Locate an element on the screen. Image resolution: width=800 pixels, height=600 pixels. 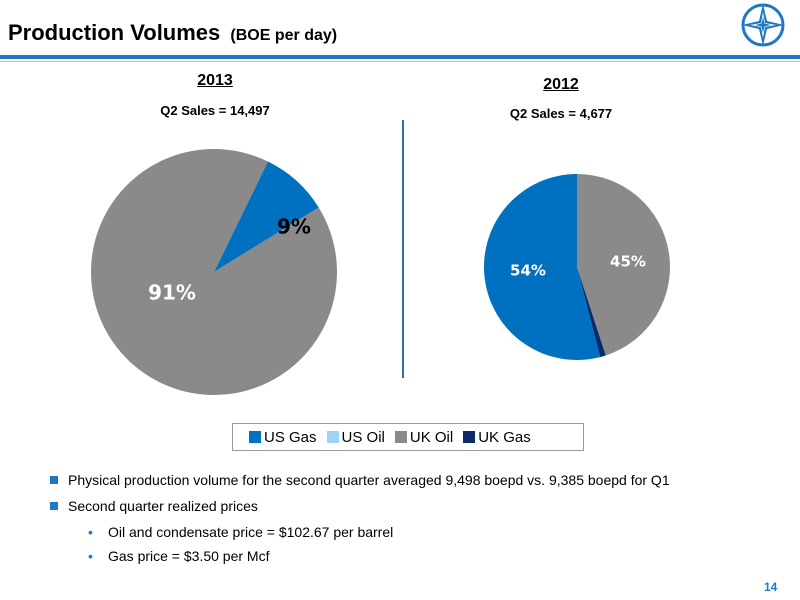
chart-2012-title: 2012 is located at coordinates (561, 84).